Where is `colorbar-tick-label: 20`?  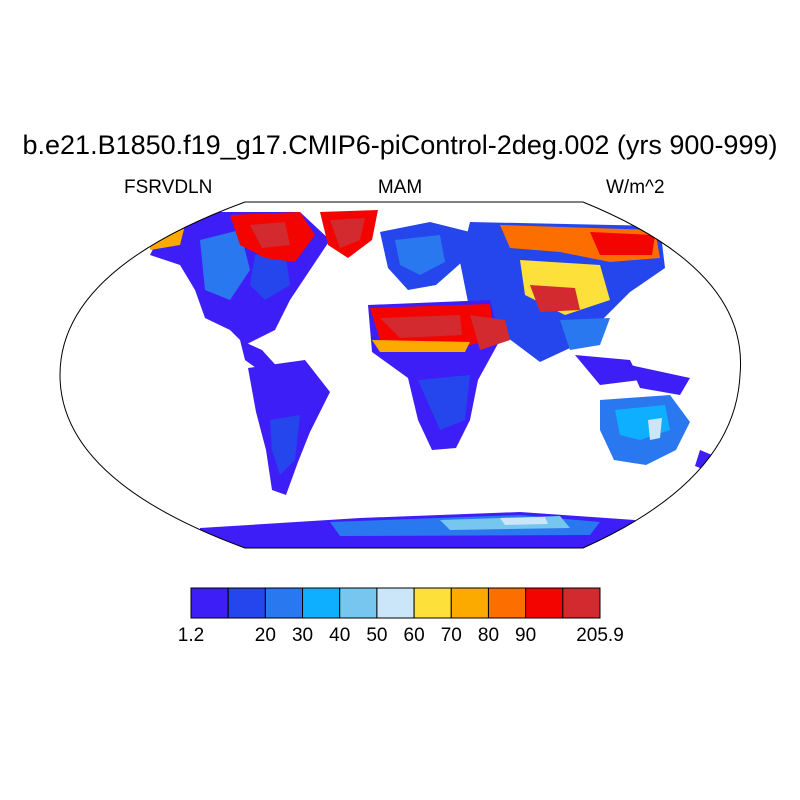 colorbar-tick-label: 20 is located at coordinates (265, 635).